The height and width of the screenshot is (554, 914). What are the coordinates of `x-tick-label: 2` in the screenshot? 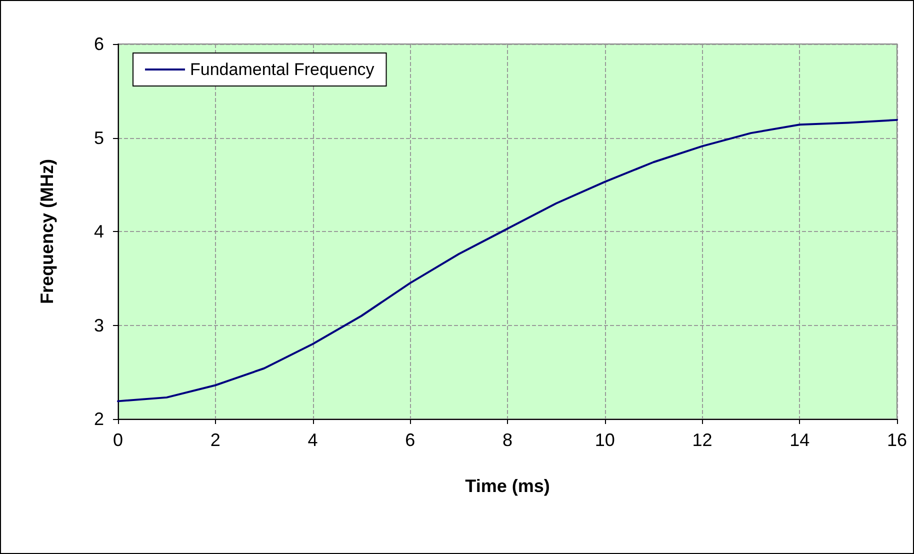 It's located at (215, 440).